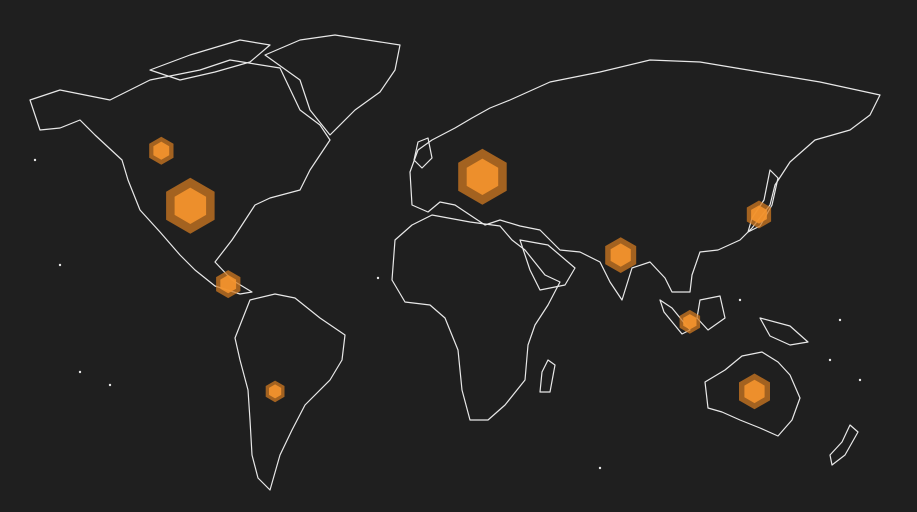 This screenshot has height=512, width=917. Describe the element at coordinates (476, 317) in the screenshot. I see `africa` at that location.